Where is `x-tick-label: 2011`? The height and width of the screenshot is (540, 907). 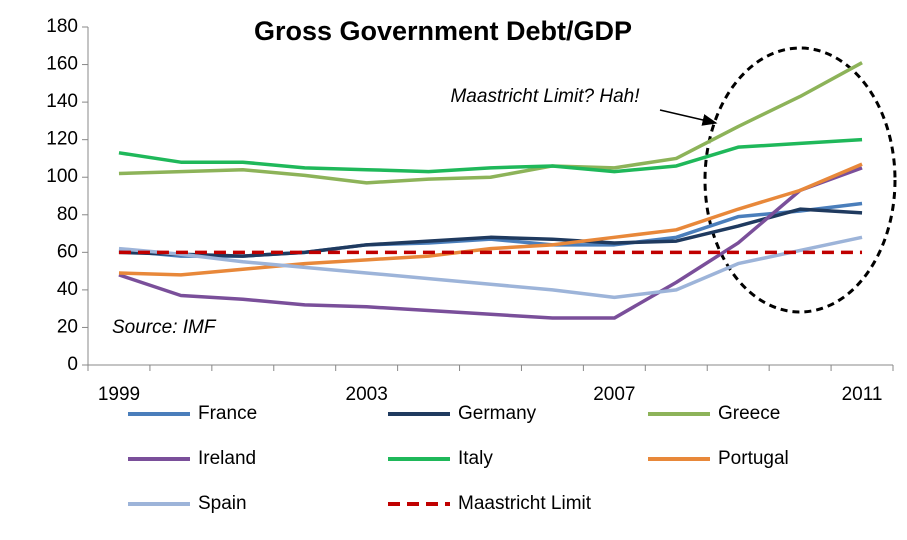
x-tick-label: 2011 is located at coordinates (862, 394).